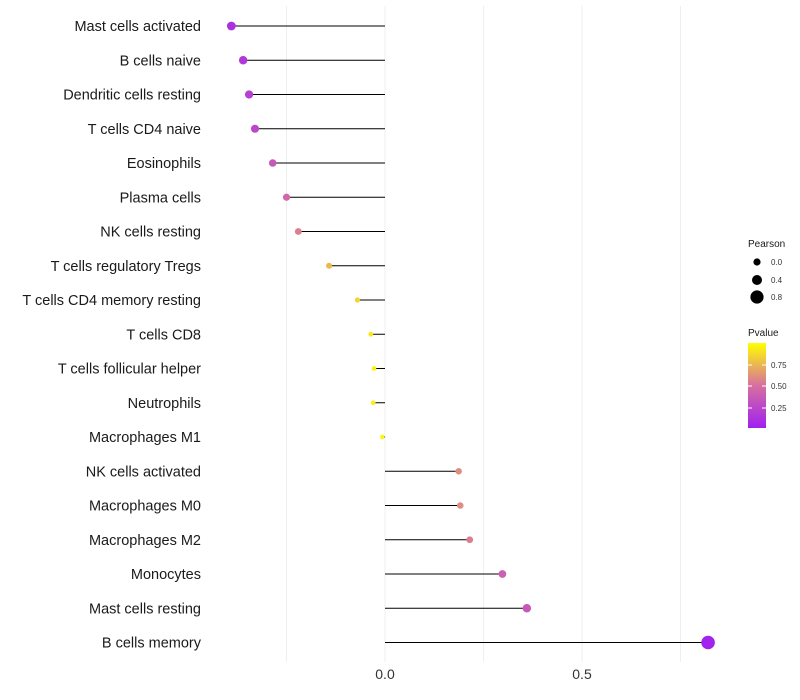 Image resolution: width=800 pixels, height=700 pixels. Describe the element at coordinates (150, 233) in the screenshot. I see `category-label: NK cells resting` at that location.